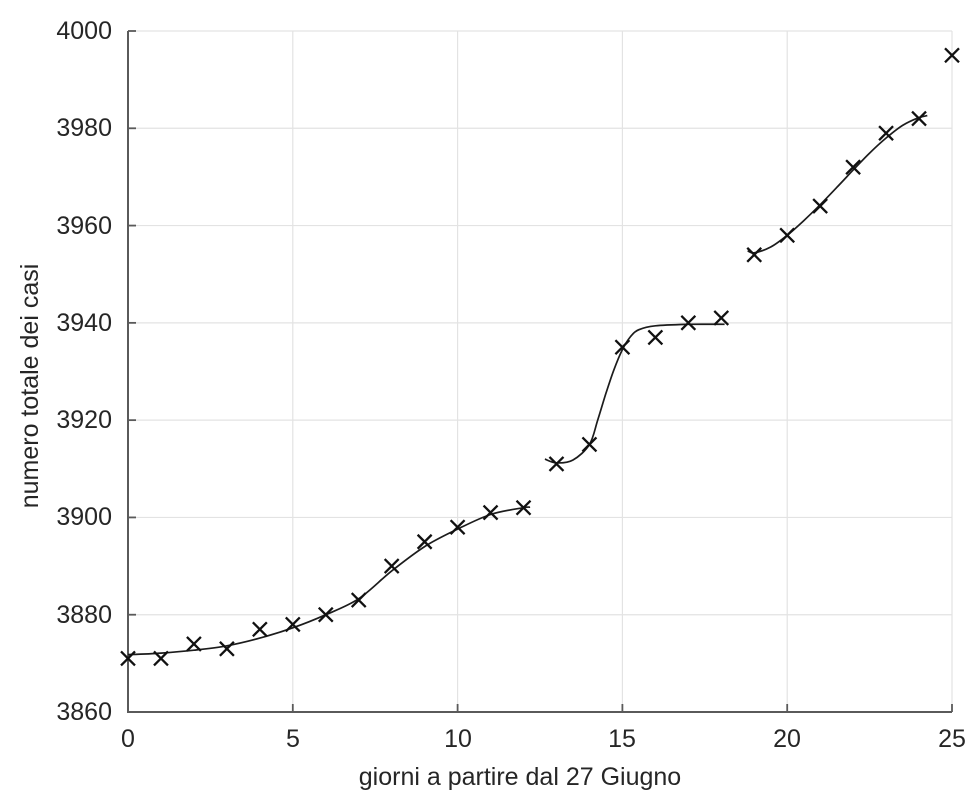 The height and width of the screenshot is (800, 976). What do you see at coordinates (293, 739) in the screenshot?
I see `x-tick-label: 5` at bounding box center [293, 739].